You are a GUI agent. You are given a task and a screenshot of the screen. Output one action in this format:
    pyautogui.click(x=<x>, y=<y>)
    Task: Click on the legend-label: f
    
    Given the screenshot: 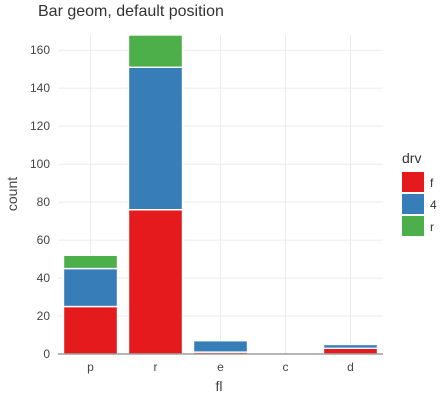 What is the action you would take?
    pyautogui.click(x=432, y=183)
    